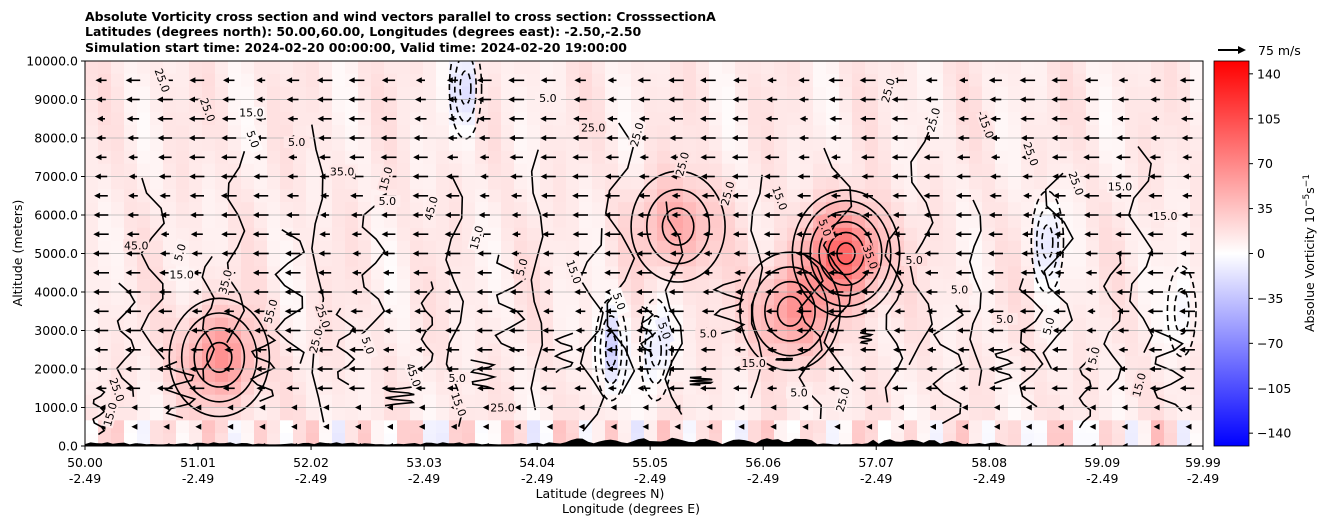  I want to click on x-axis-label-latitude: Latitude (degrees N), so click(600, 493).